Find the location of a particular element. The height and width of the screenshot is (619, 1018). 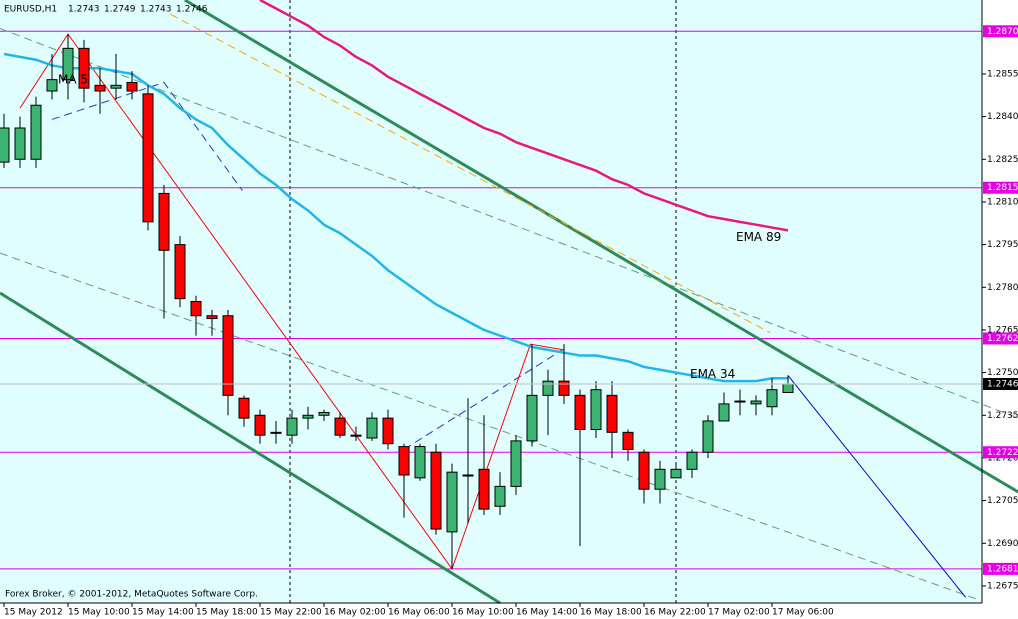

y-tick-label: 1.2810 is located at coordinates (1002, 202).